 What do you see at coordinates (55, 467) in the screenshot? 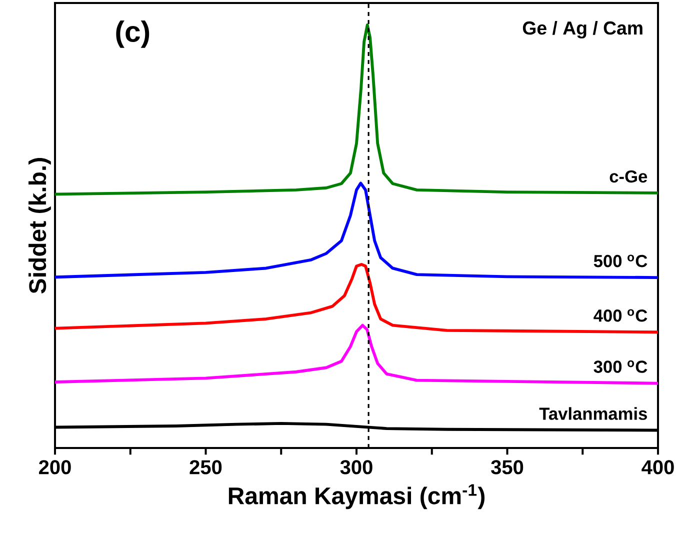
I see `x-tick-label: 200` at bounding box center [55, 467].